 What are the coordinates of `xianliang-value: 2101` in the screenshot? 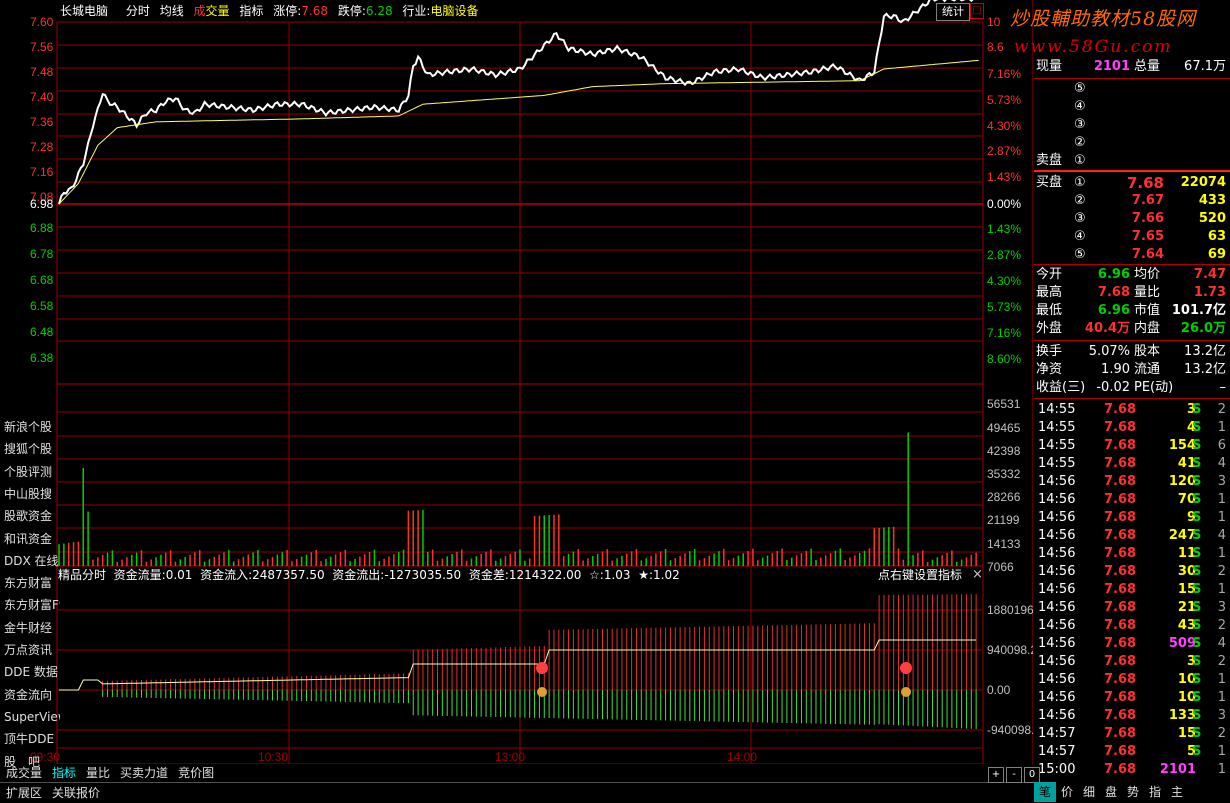 It's located at (1111, 66).